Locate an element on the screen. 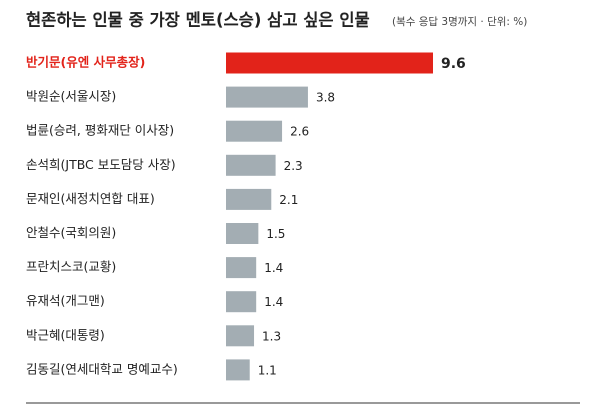 This screenshot has width=605, height=419. value-label: 1.1 is located at coordinates (267, 370).